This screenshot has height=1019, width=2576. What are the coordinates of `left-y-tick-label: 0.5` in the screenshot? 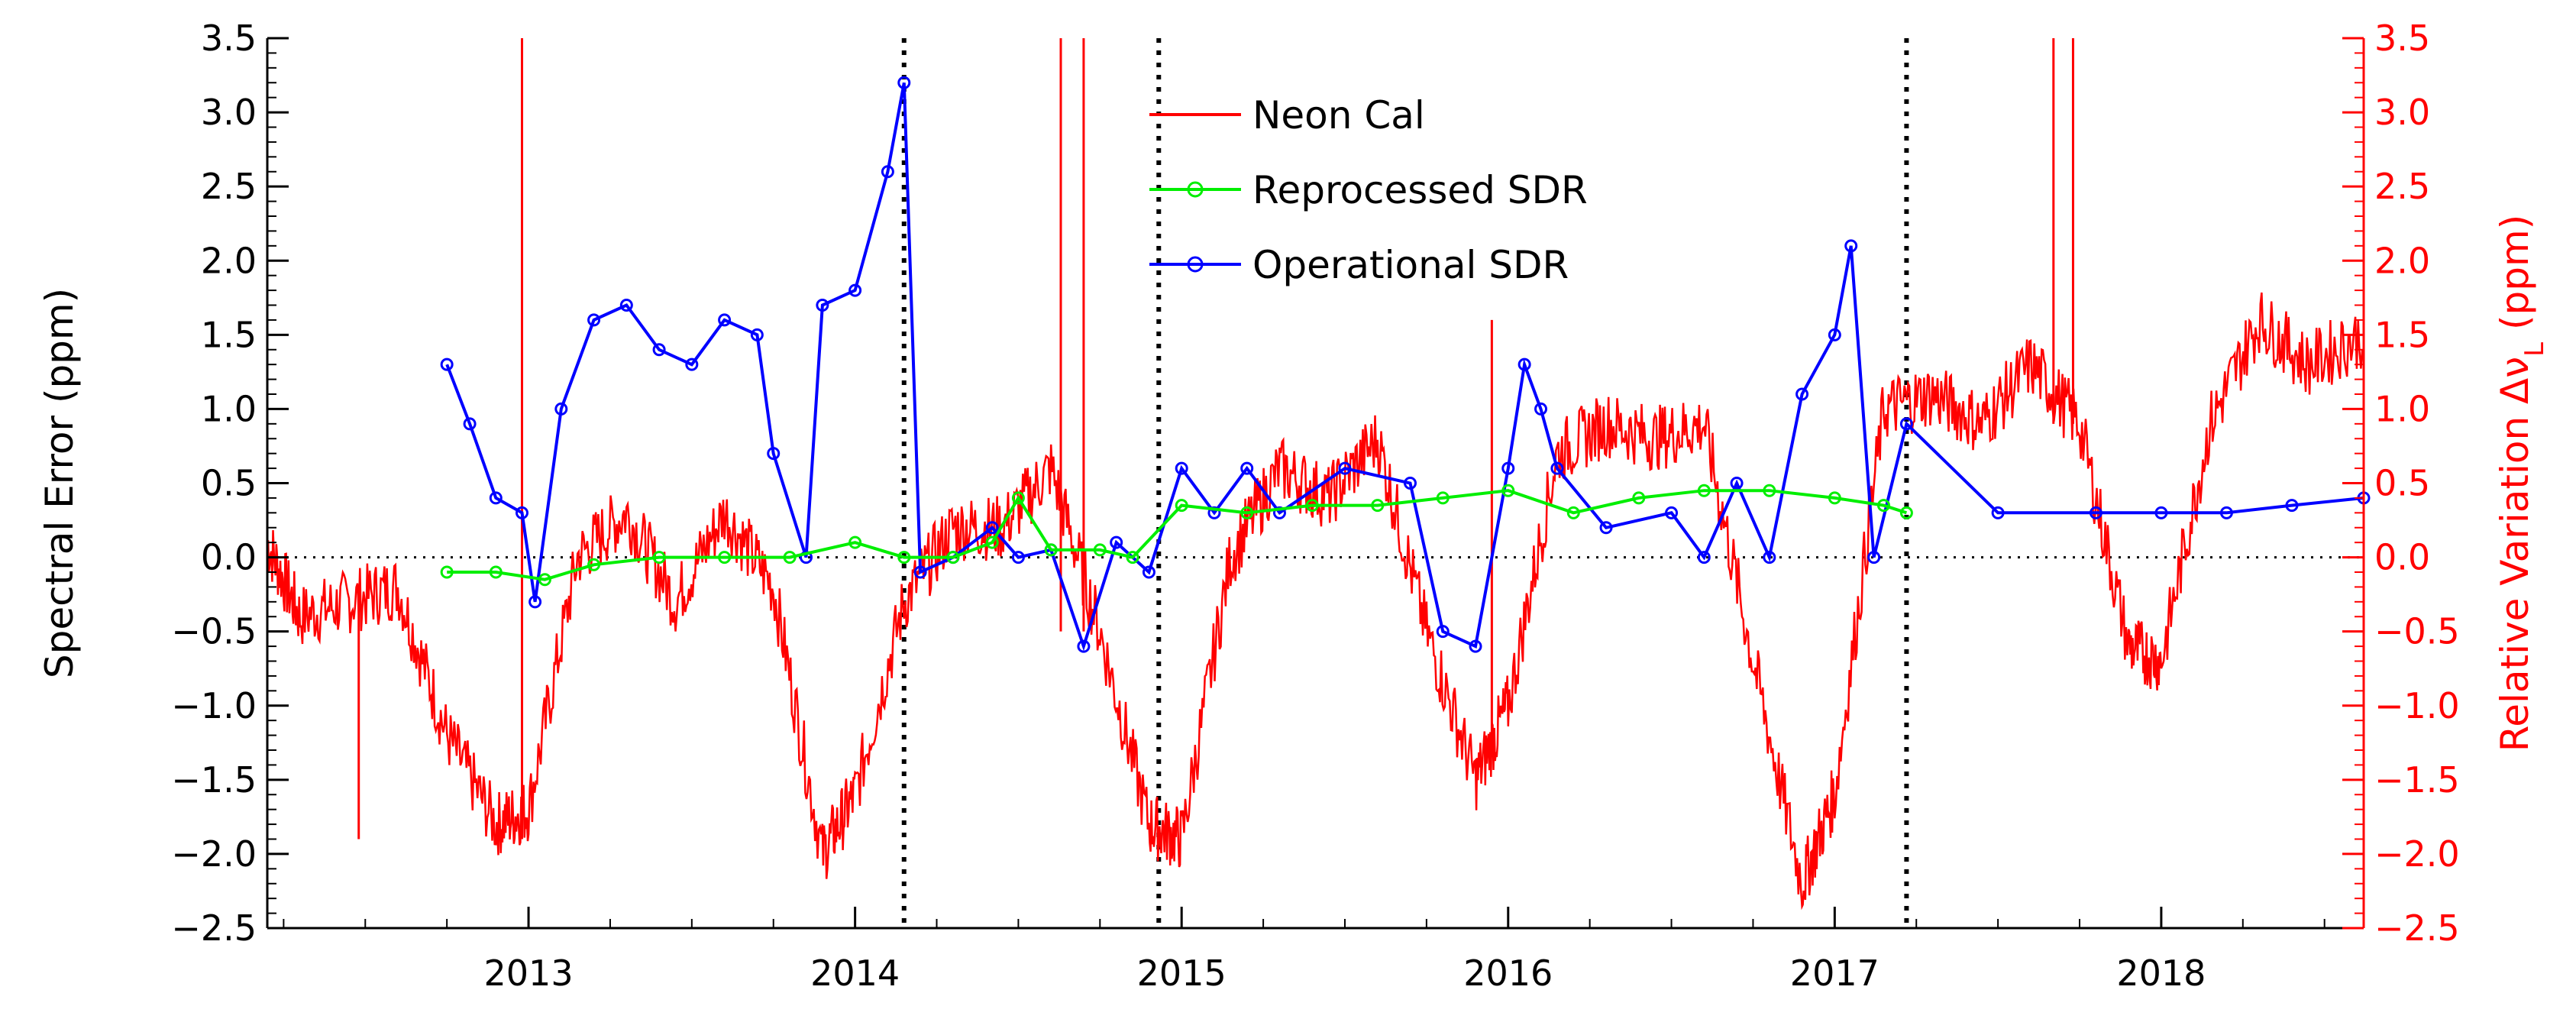 It's located at (229, 483).